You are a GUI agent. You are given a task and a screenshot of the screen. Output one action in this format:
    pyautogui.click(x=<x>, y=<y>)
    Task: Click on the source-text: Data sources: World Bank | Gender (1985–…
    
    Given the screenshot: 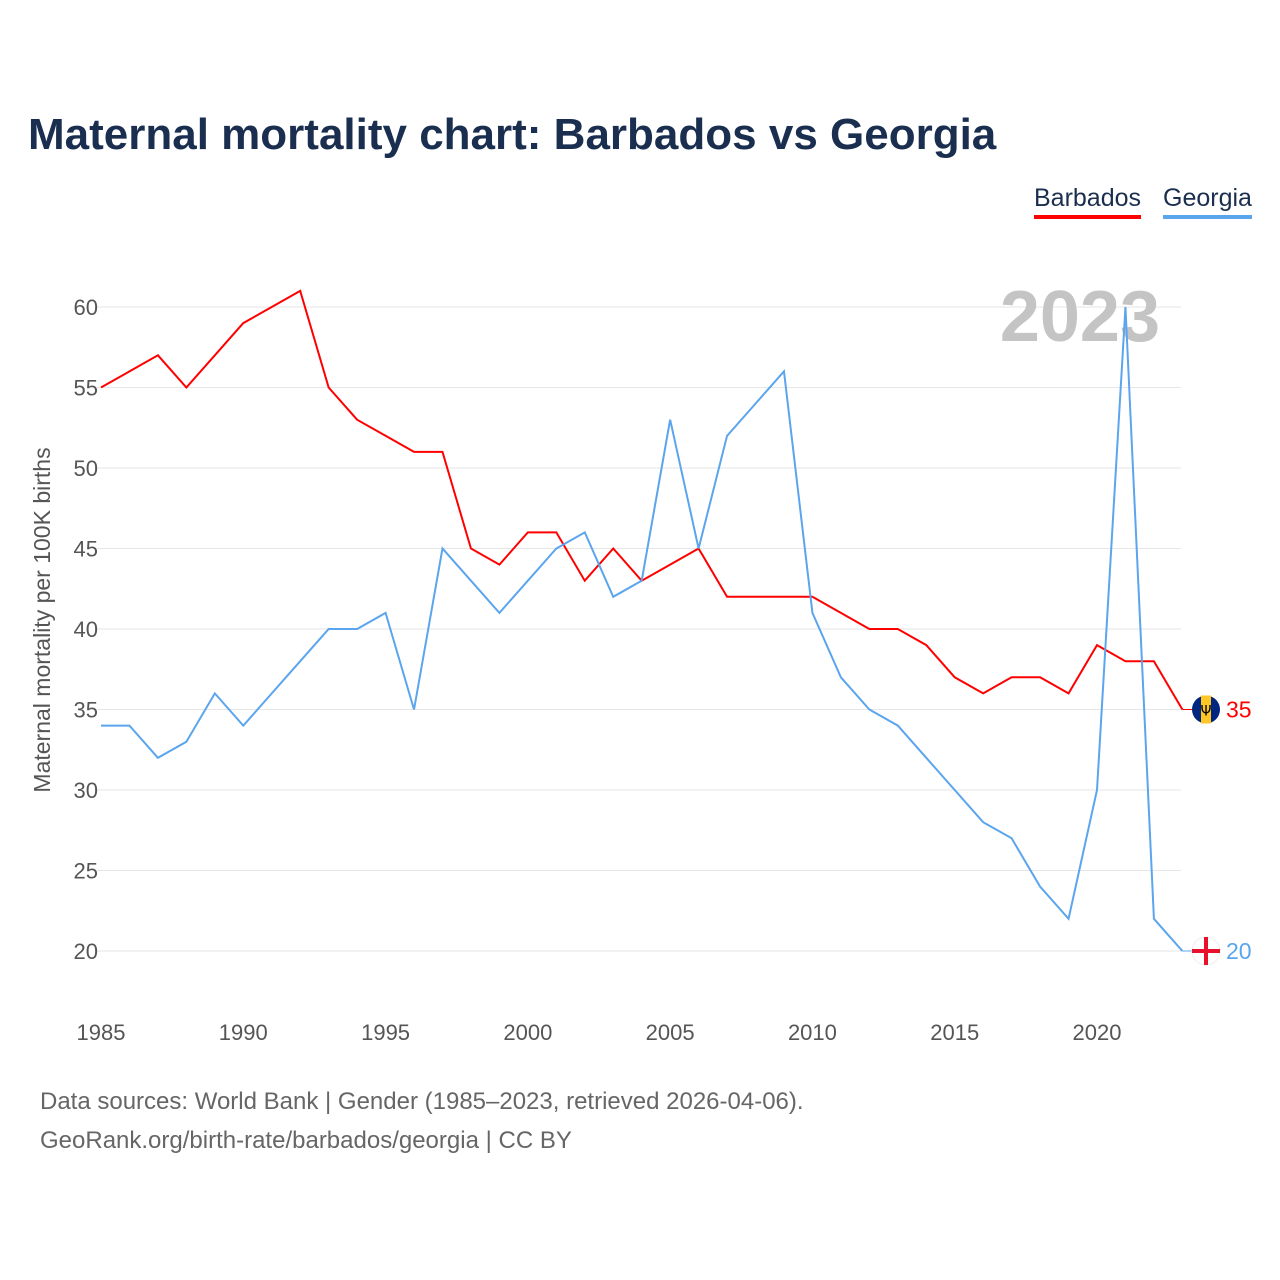 What is the action you would take?
    pyautogui.click(x=422, y=1101)
    